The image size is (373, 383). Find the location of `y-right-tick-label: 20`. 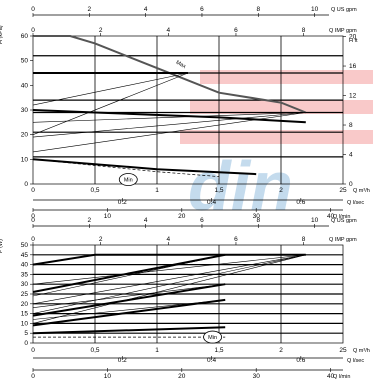

y-right-tick-label: 20 is located at coordinates (353, 37).